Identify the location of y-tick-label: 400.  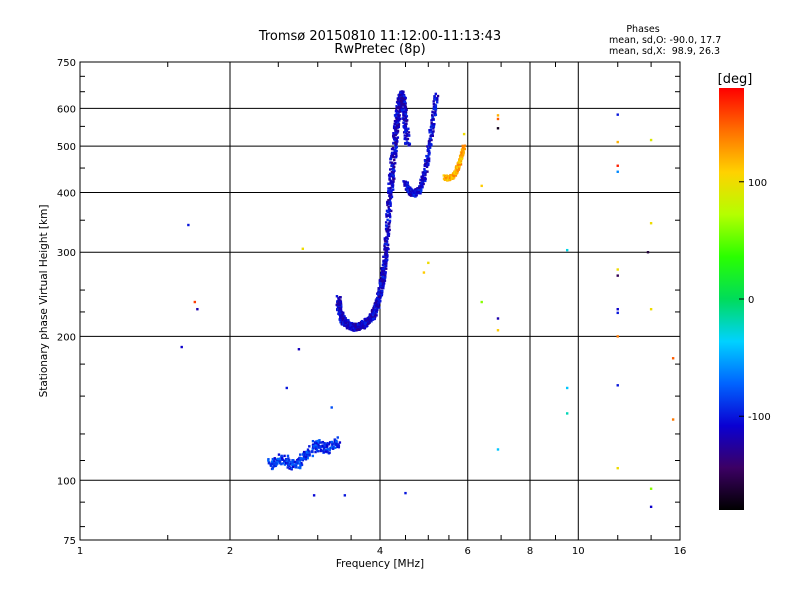
(66, 193).